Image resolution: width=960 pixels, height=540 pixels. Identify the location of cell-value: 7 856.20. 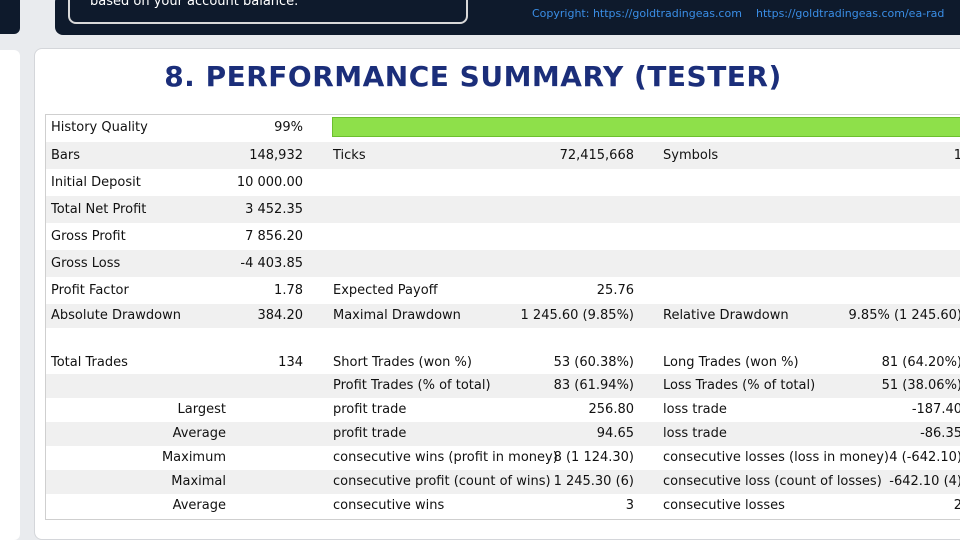
(274, 236).